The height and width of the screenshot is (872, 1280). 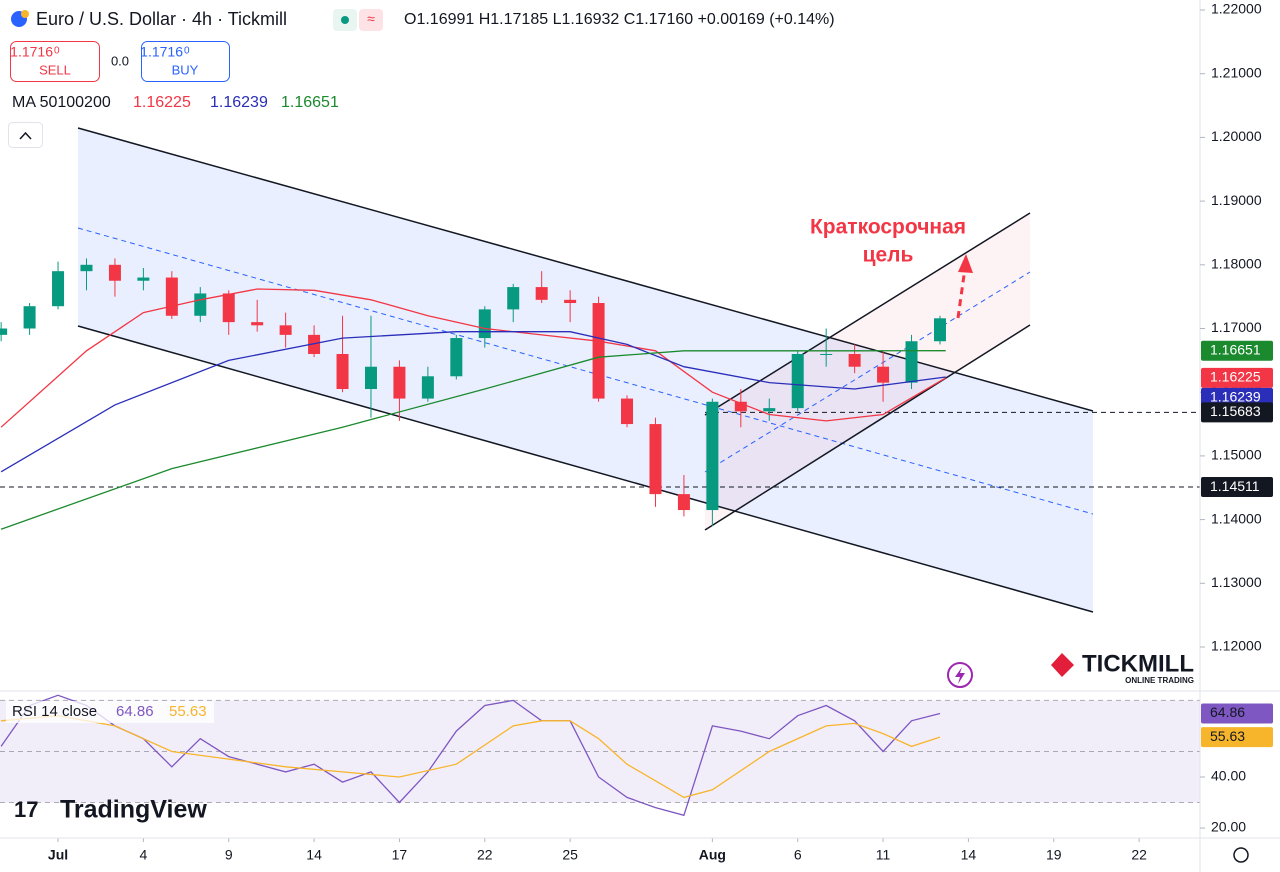 What do you see at coordinates (1054, 855) in the screenshot?
I see `x-tick-label: 19` at bounding box center [1054, 855].